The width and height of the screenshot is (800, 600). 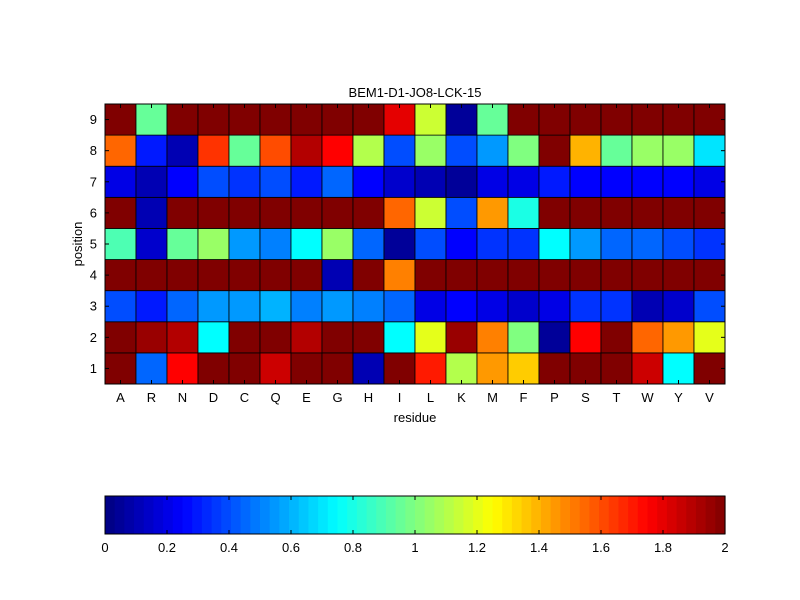 I want to click on x-tick-label: V, so click(x=709, y=397).